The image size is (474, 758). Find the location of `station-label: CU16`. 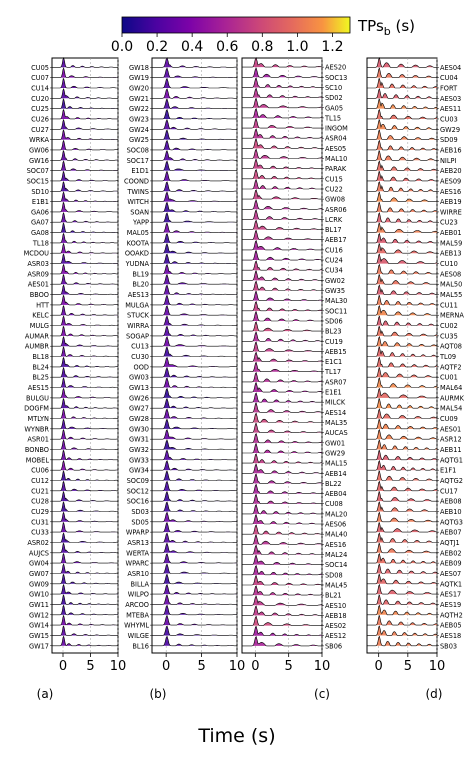

station-label: CU16 is located at coordinates (334, 250).